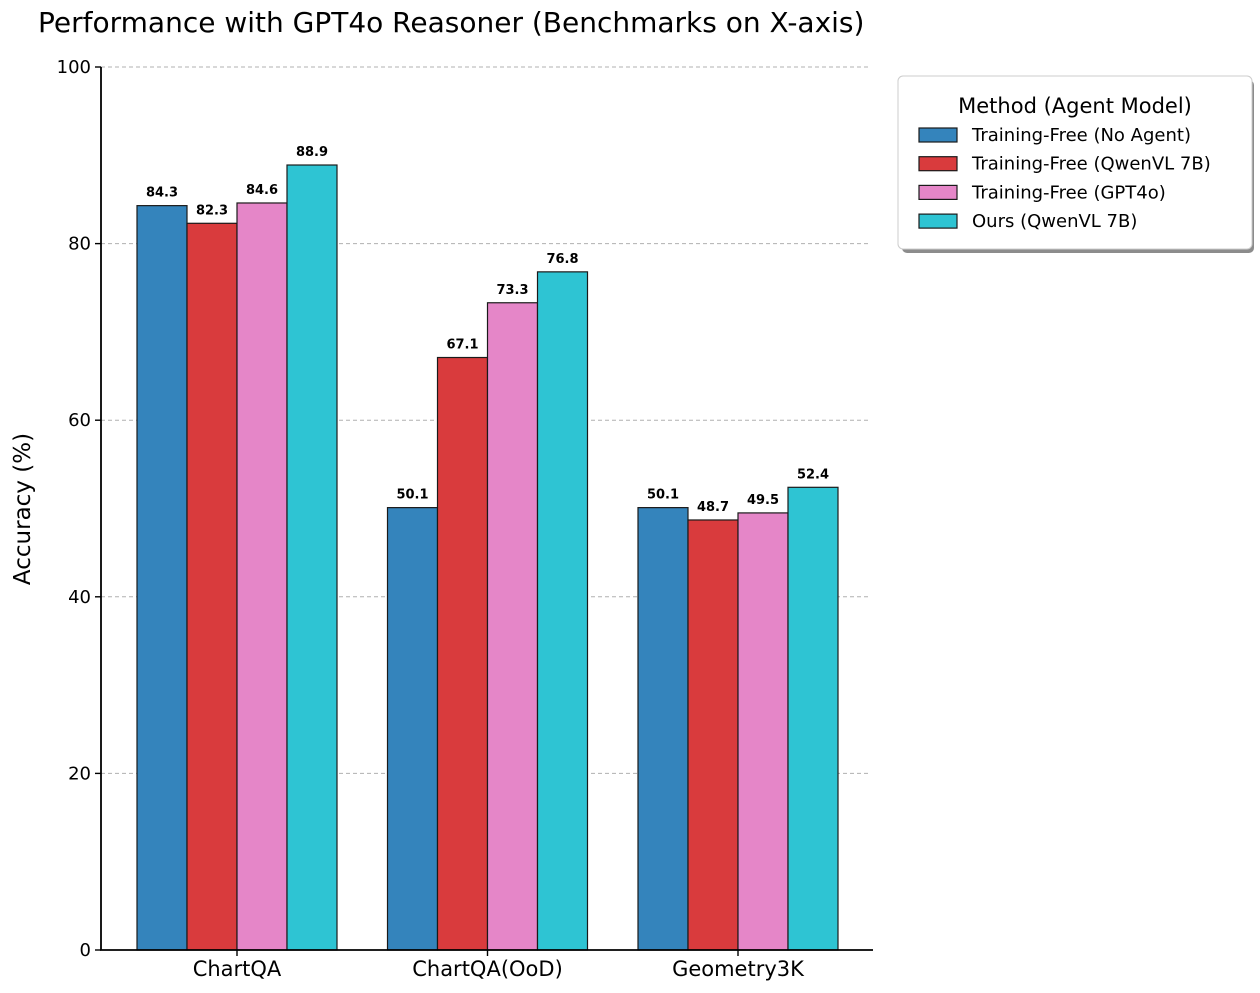 The height and width of the screenshot is (993, 1260). Describe the element at coordinates (763, 500) in the screenshot. I see `bar-value-label: 49.5` at that location.